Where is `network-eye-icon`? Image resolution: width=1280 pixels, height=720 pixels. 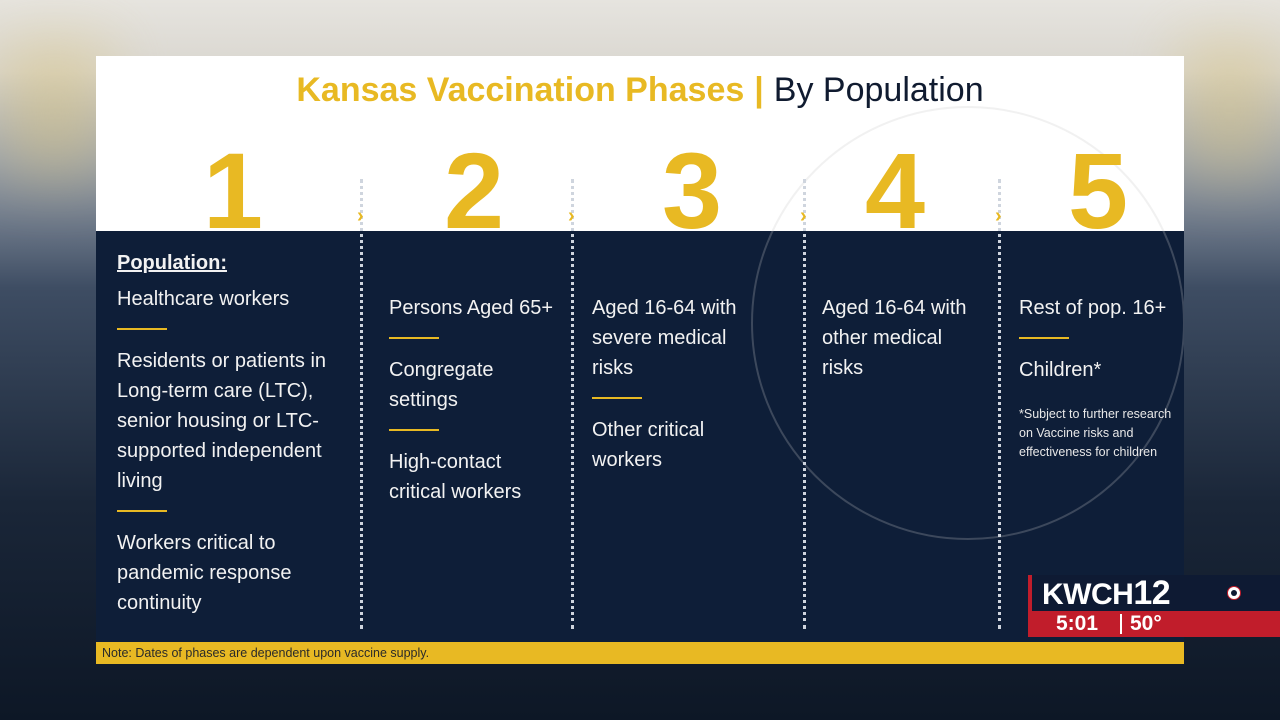 network-eye-icon is located at coordinates (1234, 593).